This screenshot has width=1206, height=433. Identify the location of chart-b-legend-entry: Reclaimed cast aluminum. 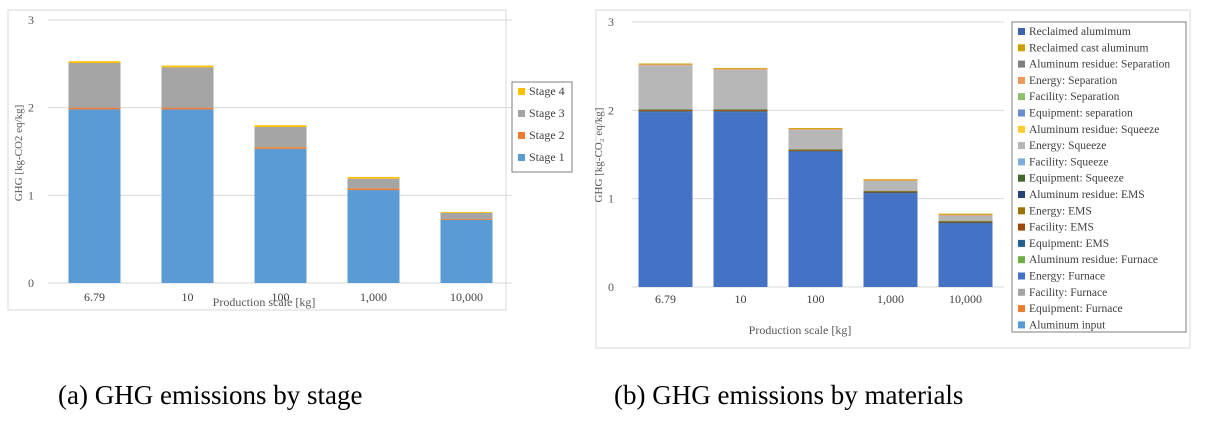
(1088, 48).